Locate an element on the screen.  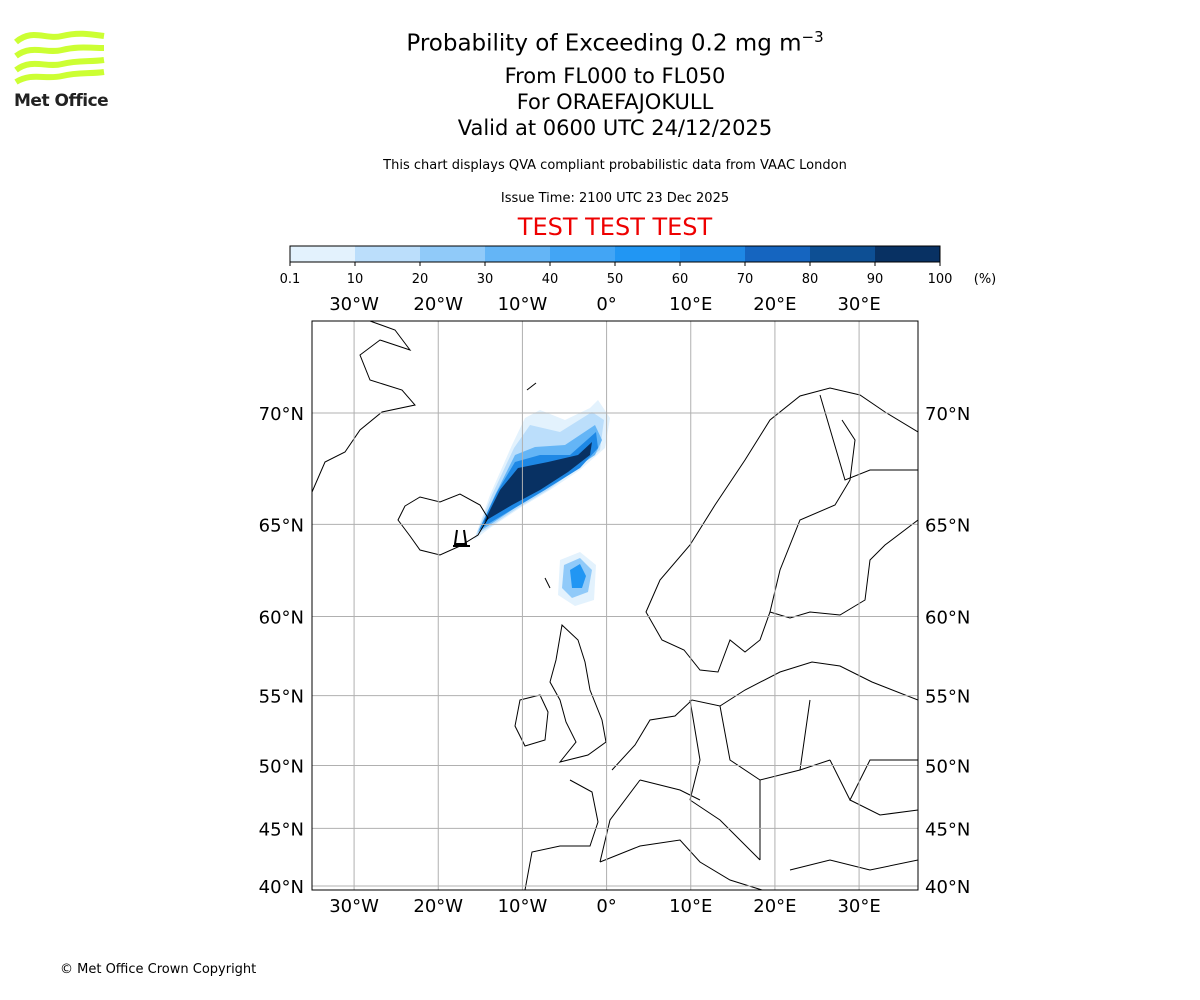
lat-label-right: 50°N is located at coordinates (947, 766).